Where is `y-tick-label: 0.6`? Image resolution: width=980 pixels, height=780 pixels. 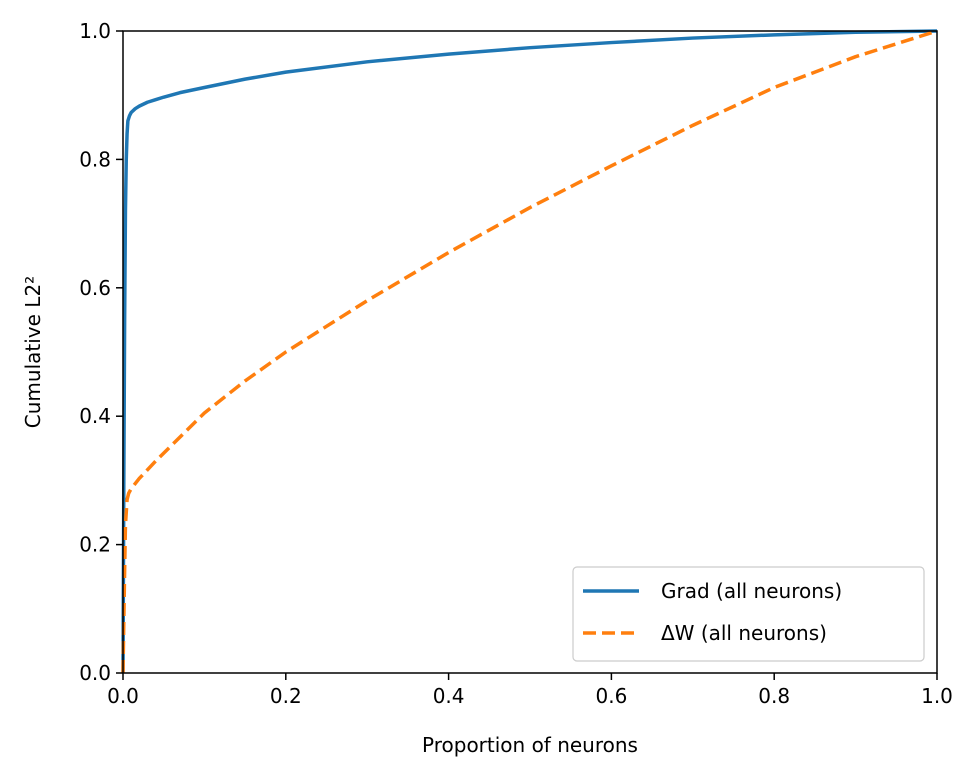
y-tick-label: 0.6 is located at coordinates (95, 288).